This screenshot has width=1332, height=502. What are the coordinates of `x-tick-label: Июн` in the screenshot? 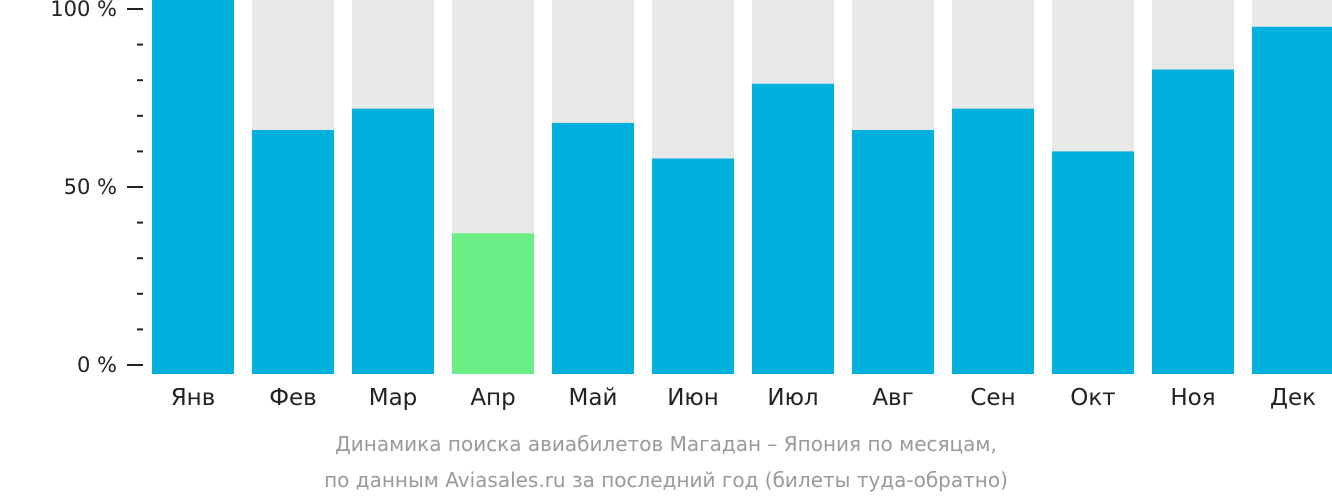 It's located at (693, 398).